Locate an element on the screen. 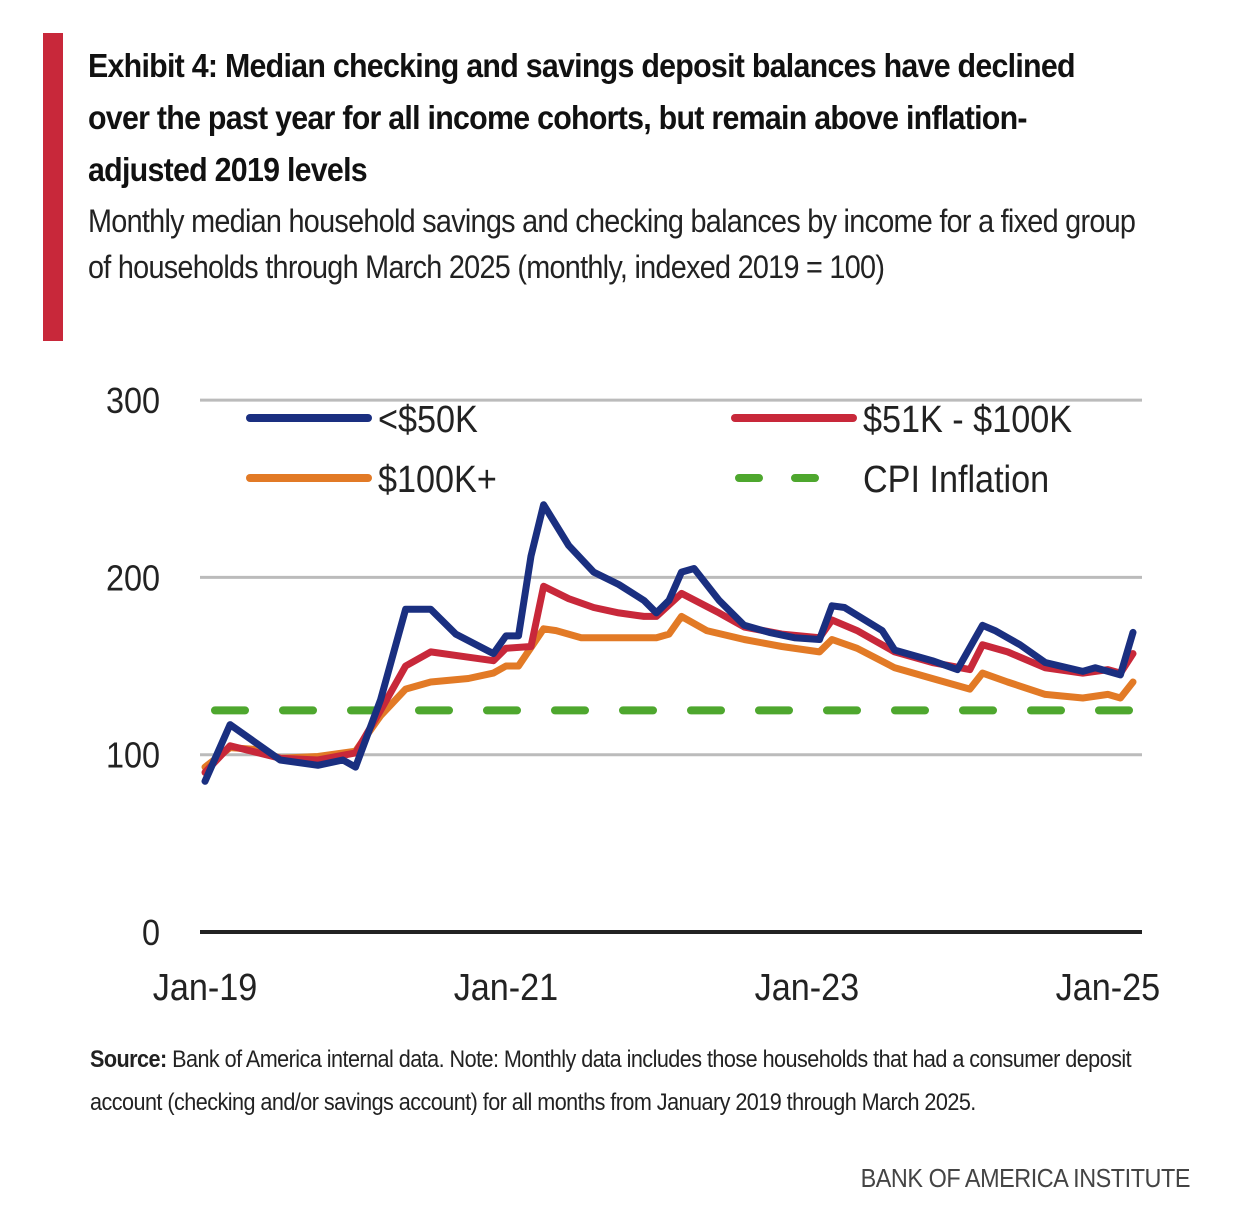 The image size is (1236, 1224). brand-label: BANK OF AMERICA INSTITUTE is located at coordinates (1025, 1178).